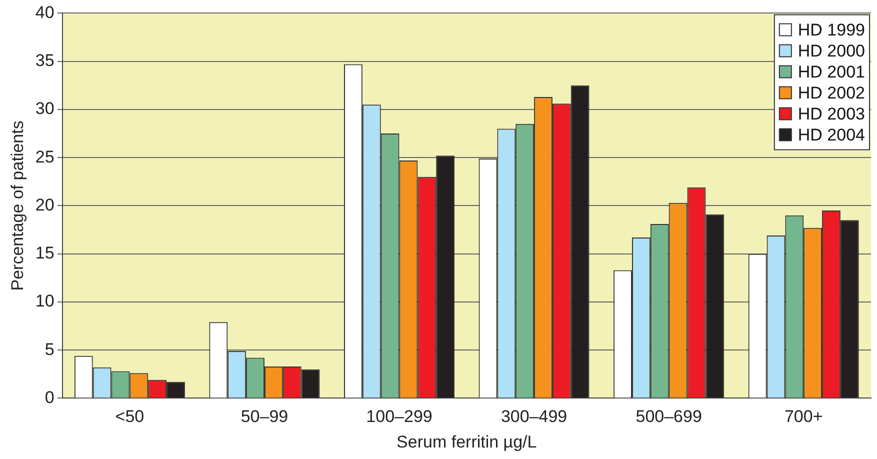  What do you see at coordinates (44, 60) in the screenshot?
I see `y-tick-label: 35` at bounding box center [44, 60].